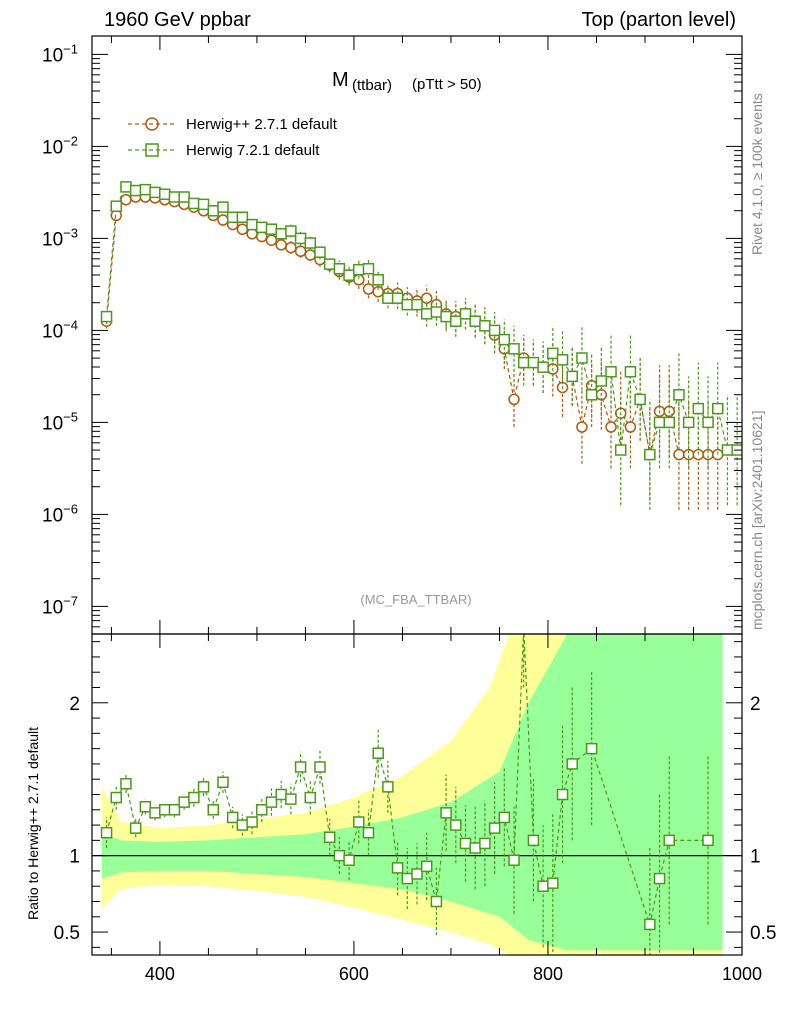  I want to click on x-tick-label: 800, so click(548, 974).